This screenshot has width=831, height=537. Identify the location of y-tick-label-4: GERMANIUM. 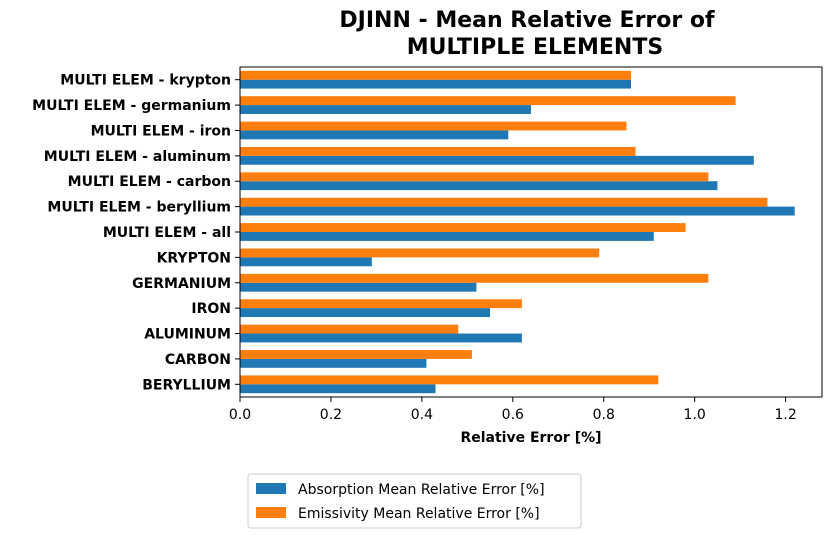
(181, 284).